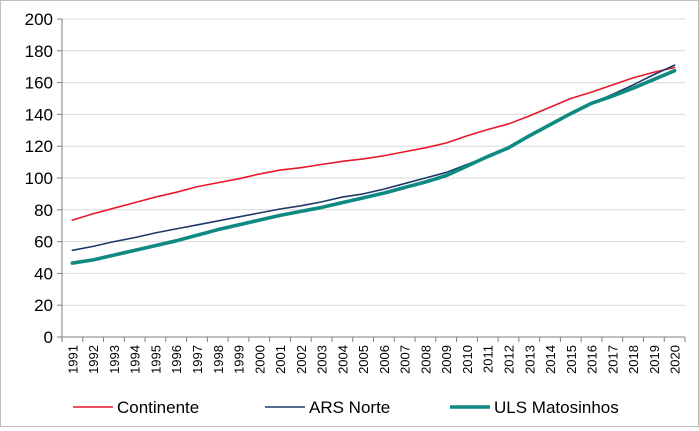 The height and width of the screenshot is (431, 699). What do you see at coordinates (39, 146) in the screenshot?
I see `y-tick-label: 120` at bounding box center [39, 146].